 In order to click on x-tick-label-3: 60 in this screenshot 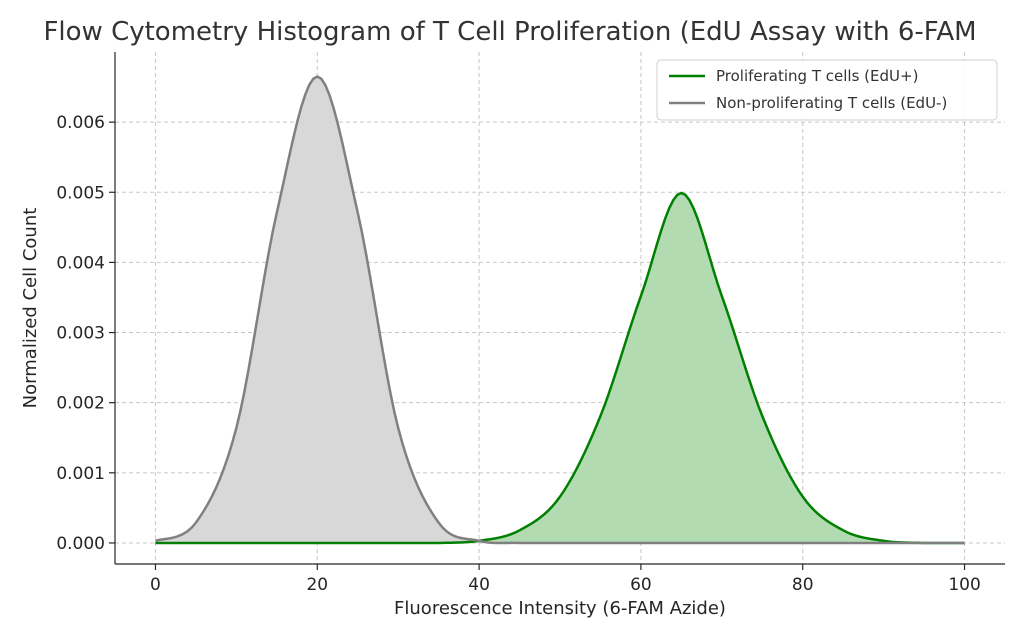, I will do `click(641, 585)`.